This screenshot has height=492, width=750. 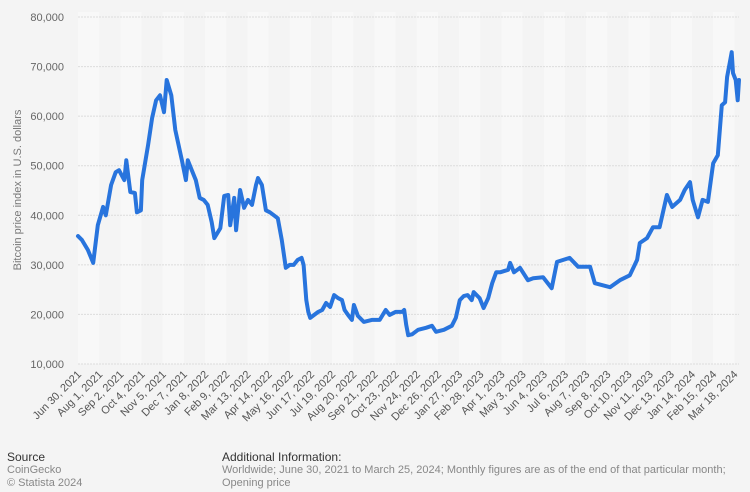 I want to click on source-block: Source CoinGecko © Statista 2024, so click(x=44, y=470).